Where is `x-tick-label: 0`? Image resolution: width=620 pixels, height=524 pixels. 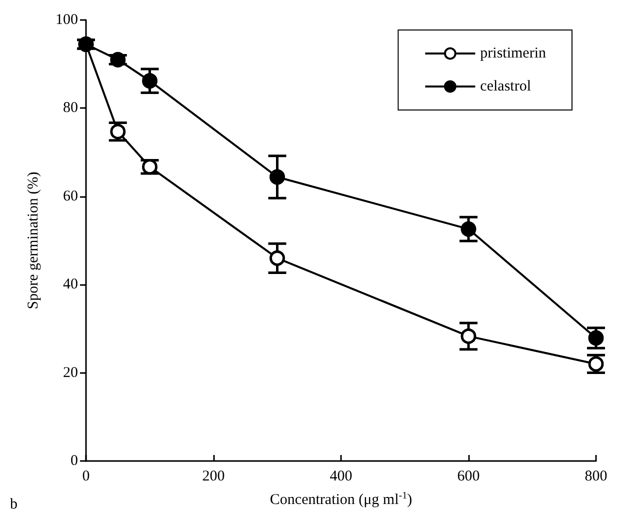
x-tick-label: 0 is located at coordinates (86, 476).